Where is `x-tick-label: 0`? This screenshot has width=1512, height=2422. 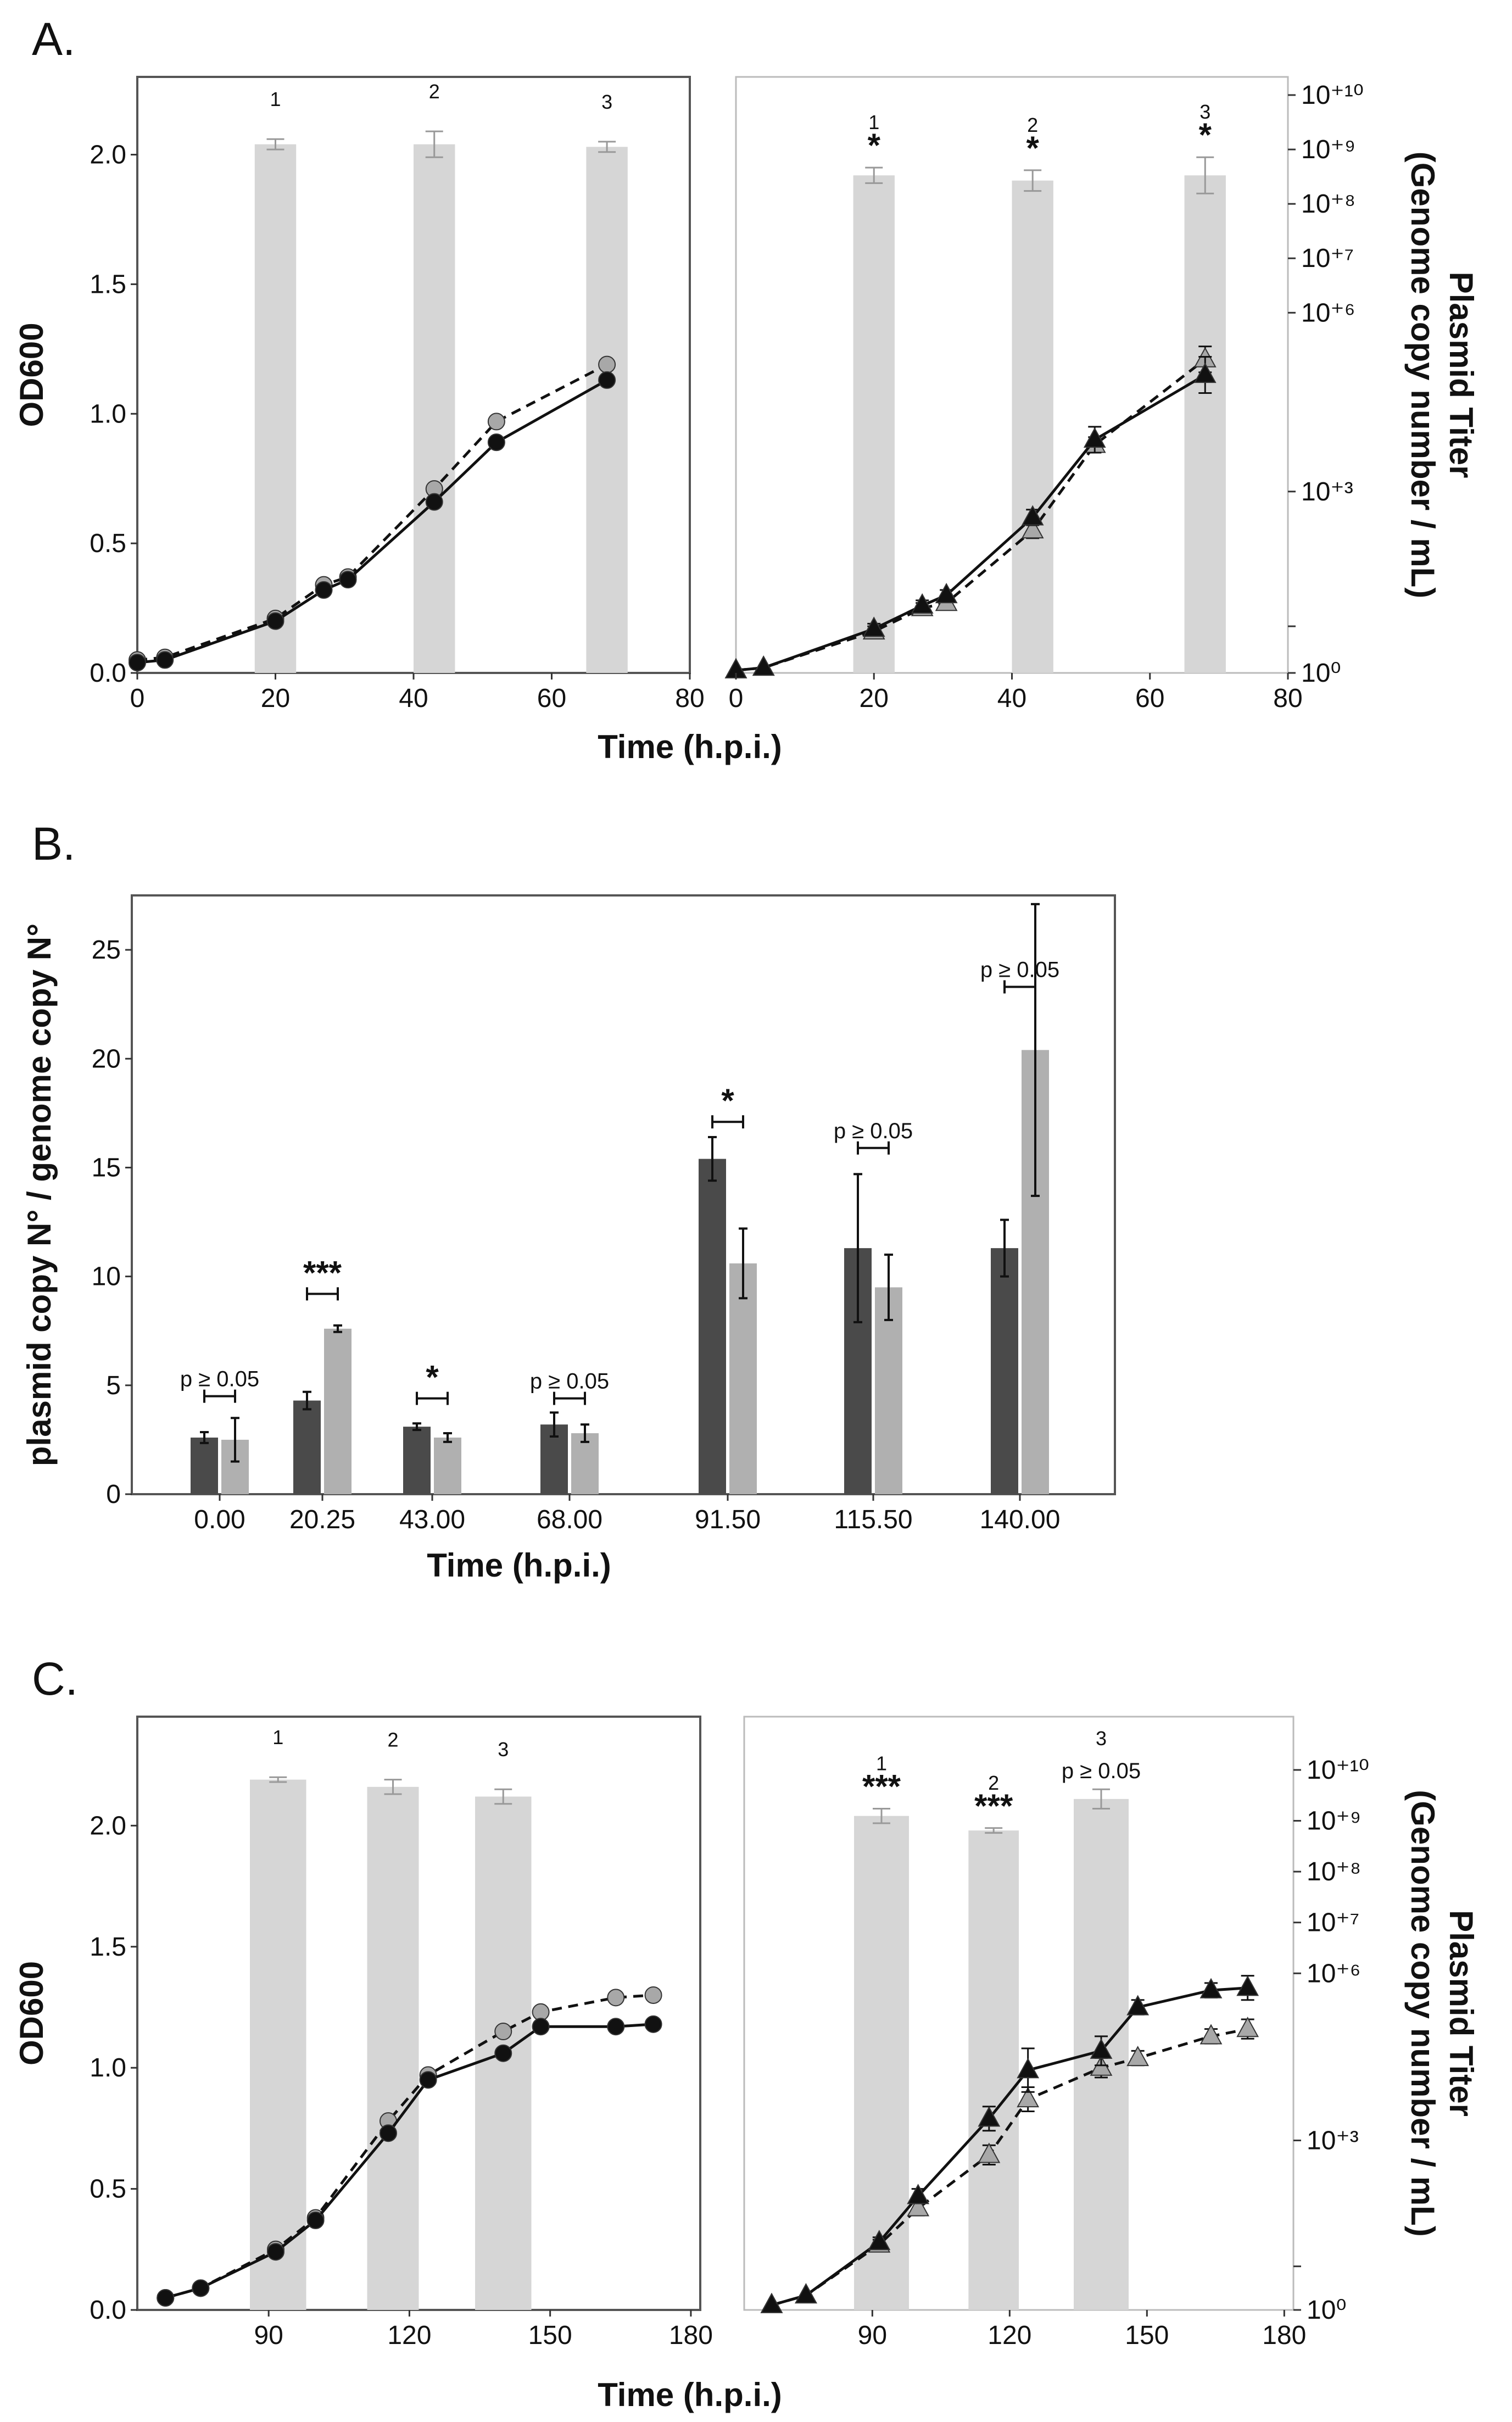 x-tick-label: 0 is located at coordinates (137, 698).